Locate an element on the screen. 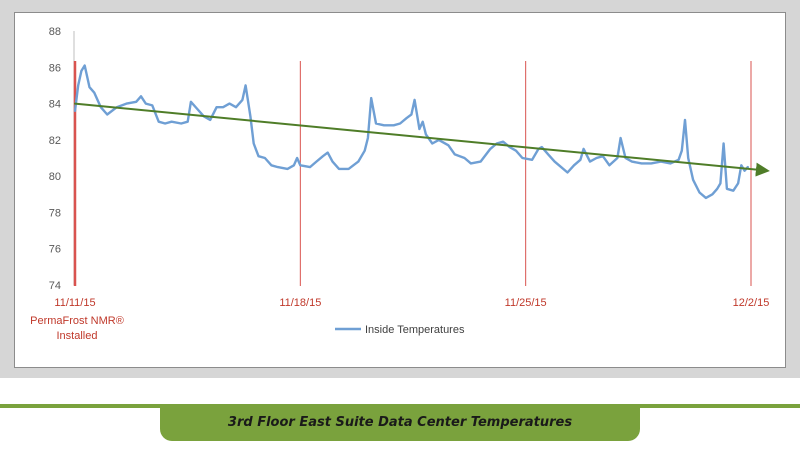 This screenshot has height=449, width=800. install-note-label: PermaFrost NMR® is located at coordinates (77, 321).